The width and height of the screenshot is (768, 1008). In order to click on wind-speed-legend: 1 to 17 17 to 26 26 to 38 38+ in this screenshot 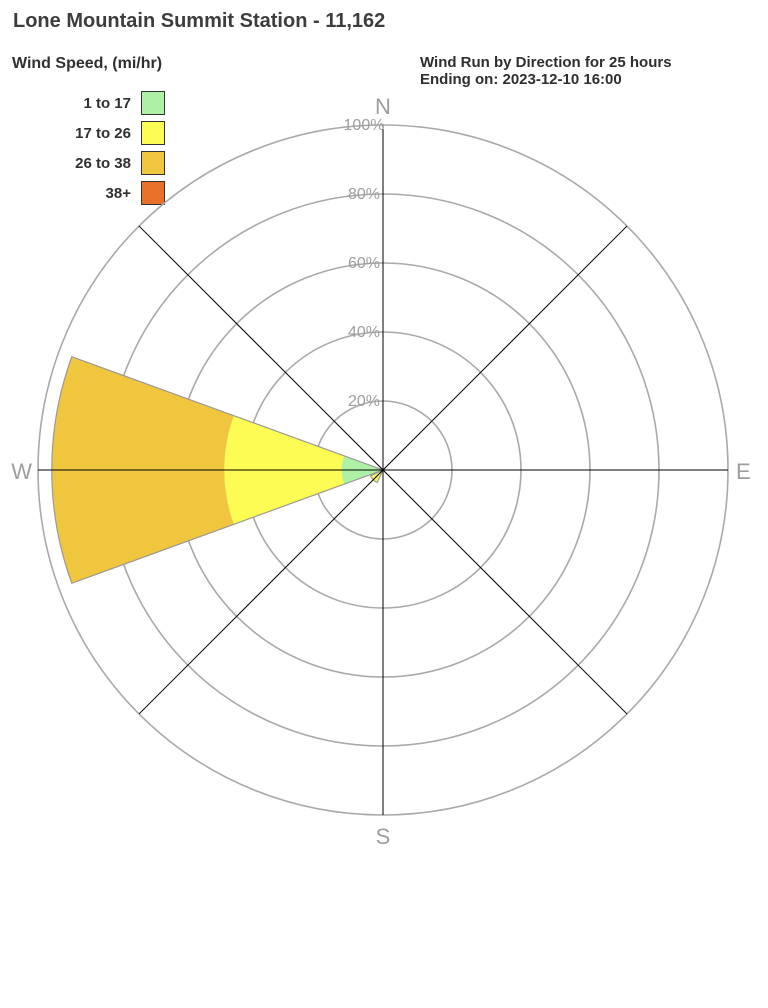, I will do `click(88, 148)`.